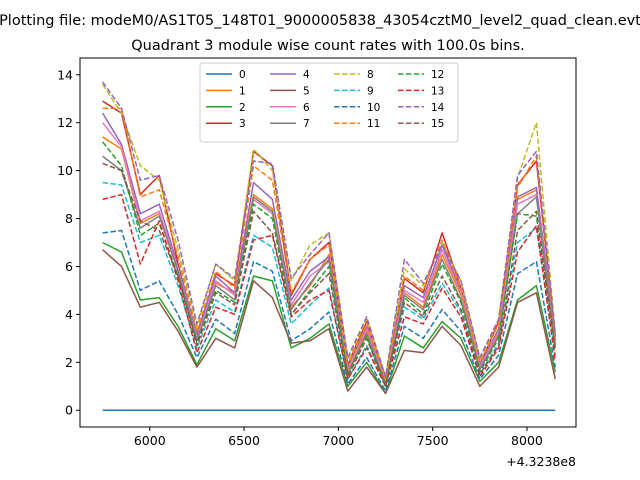  I want to click on y-tick-label: 2, so click(69, 362).